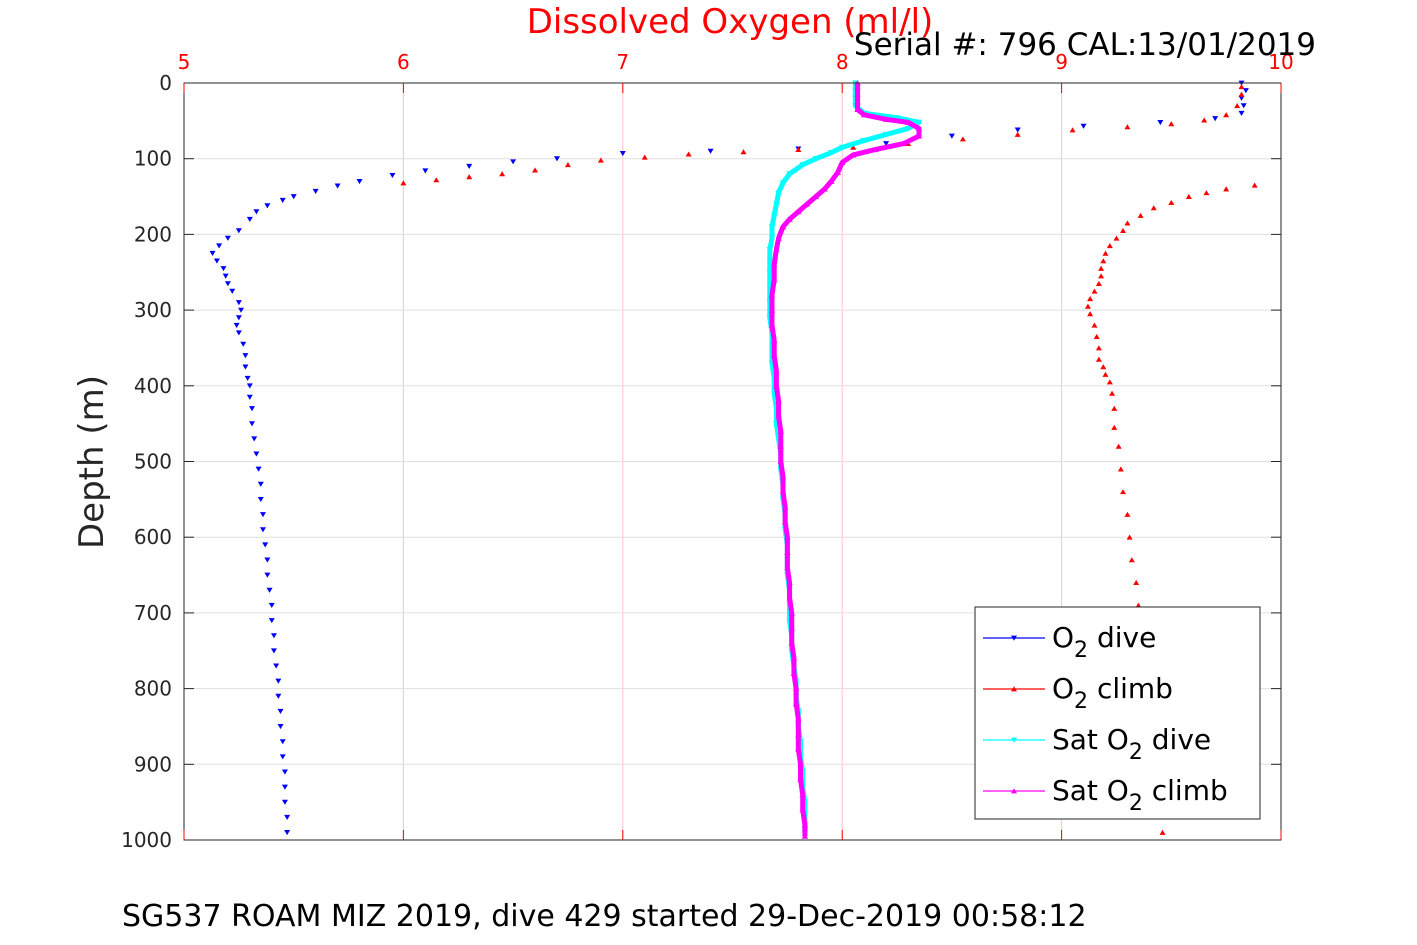 The width and height of the screenshot is (1417, 945). Describe the element at coordinates (153, 764) in the screenshot. I see `y-tick-label: 900` at that location.